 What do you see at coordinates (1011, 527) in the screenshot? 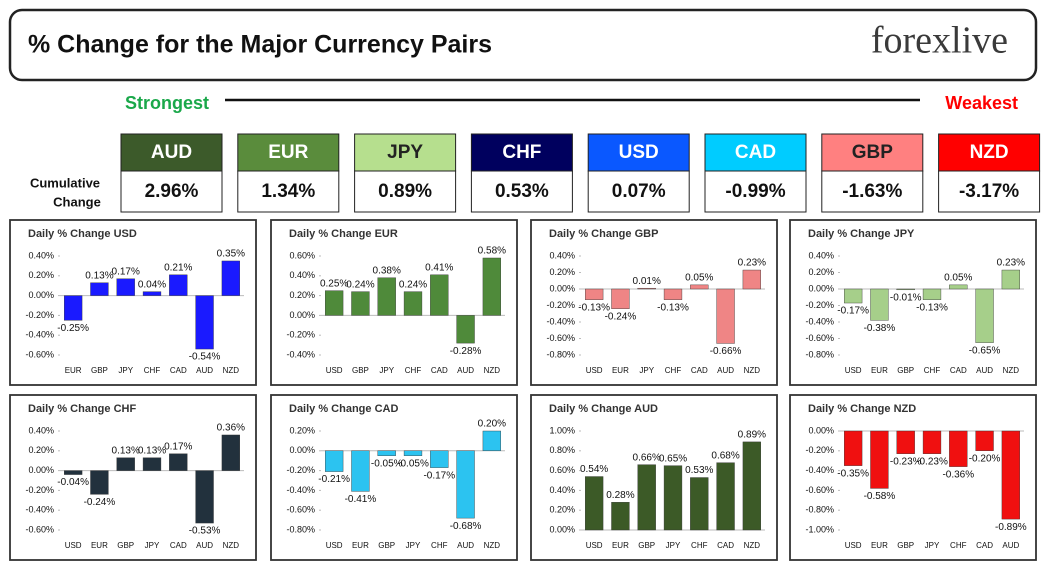
I see `value-label: -0.89%` at bounding box center [1011, 527].